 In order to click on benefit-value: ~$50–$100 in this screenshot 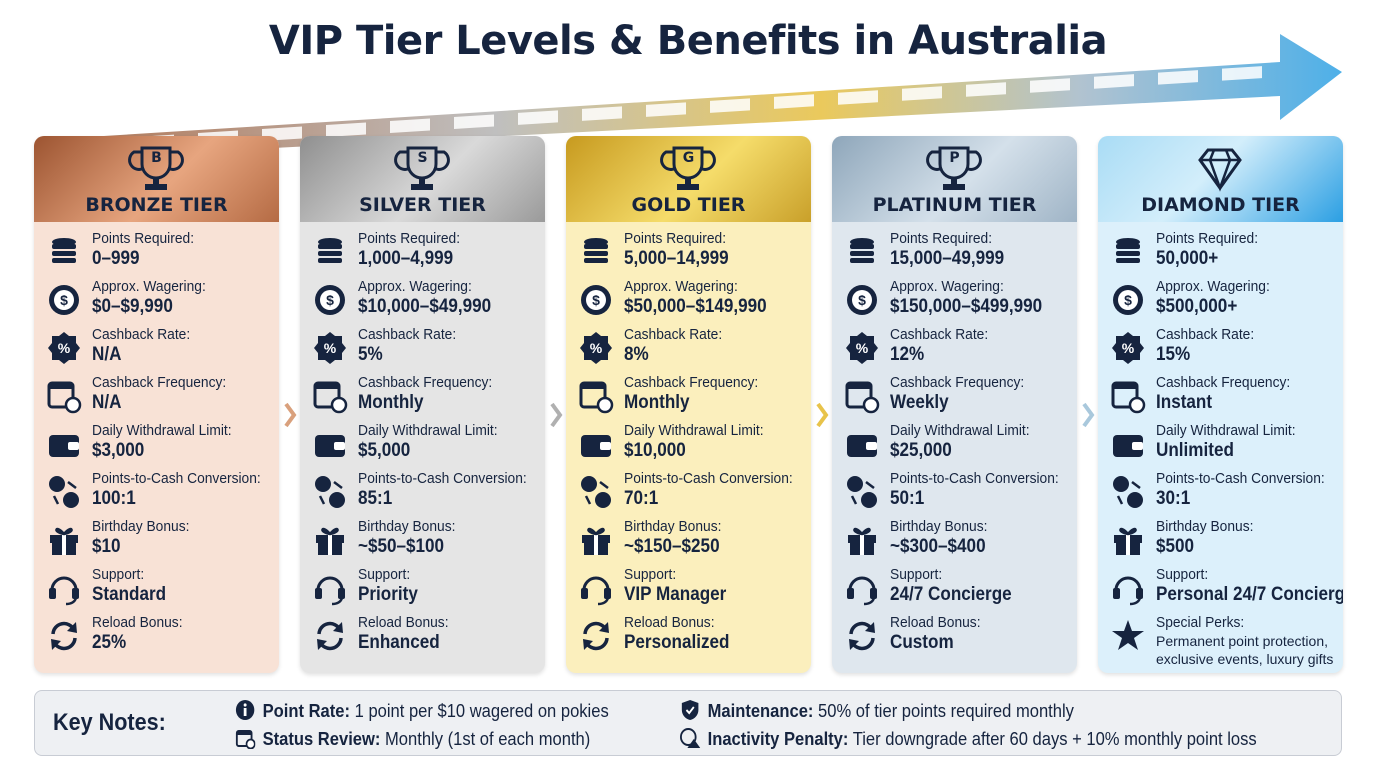, I will do `click(401, 546)`.